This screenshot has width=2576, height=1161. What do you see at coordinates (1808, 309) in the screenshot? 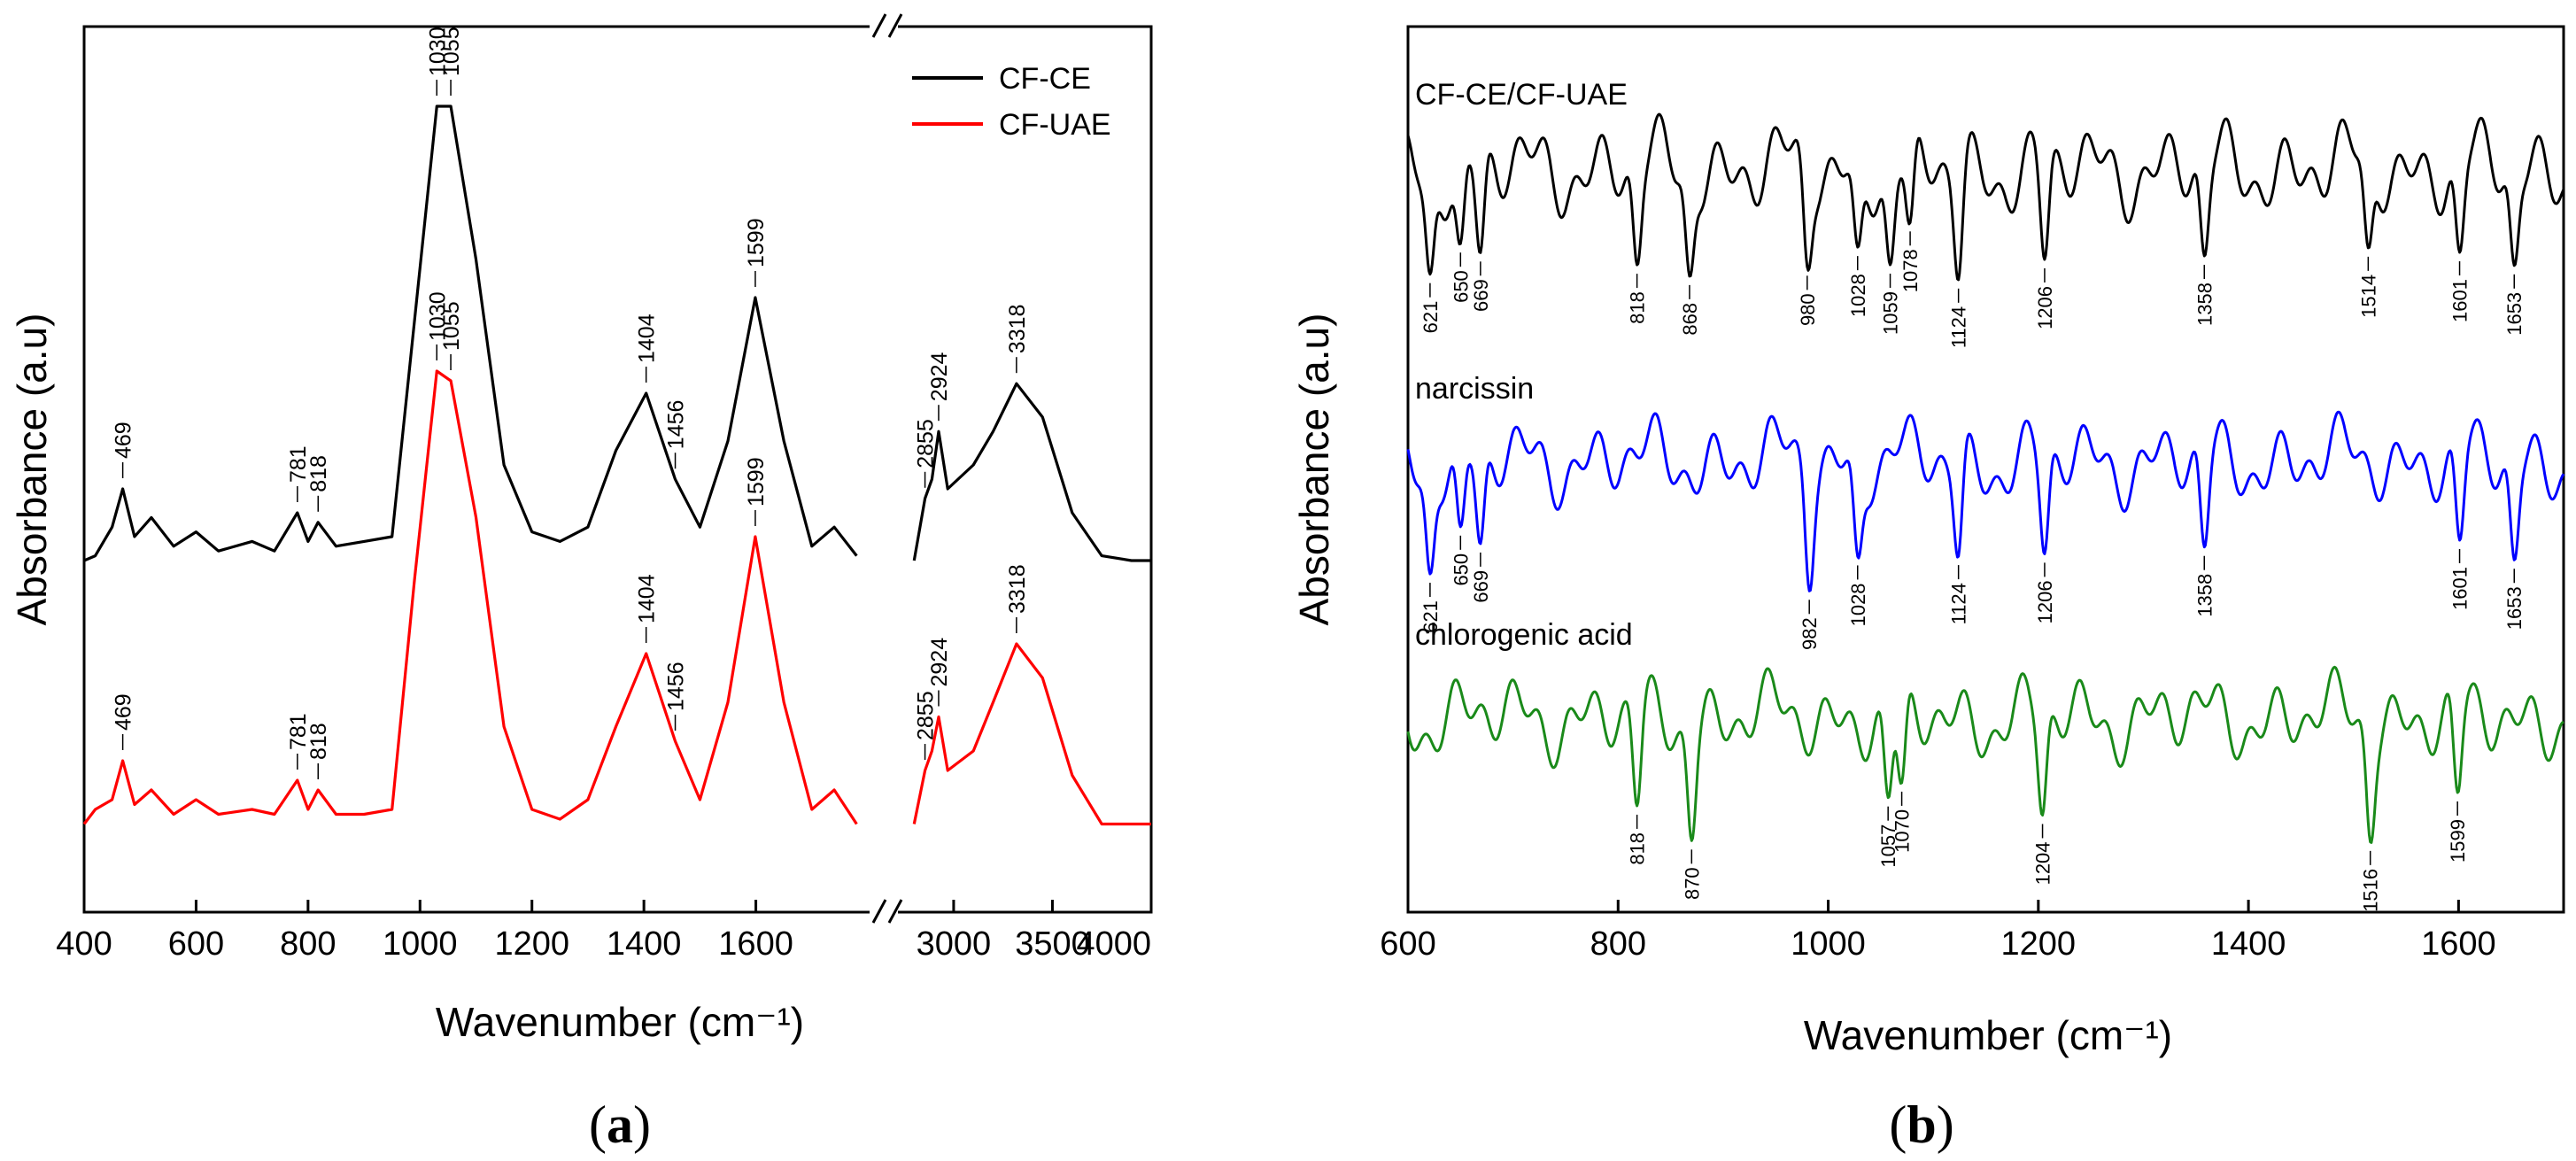
I see `svg-text: 980` at bounding box center [1808, 309].